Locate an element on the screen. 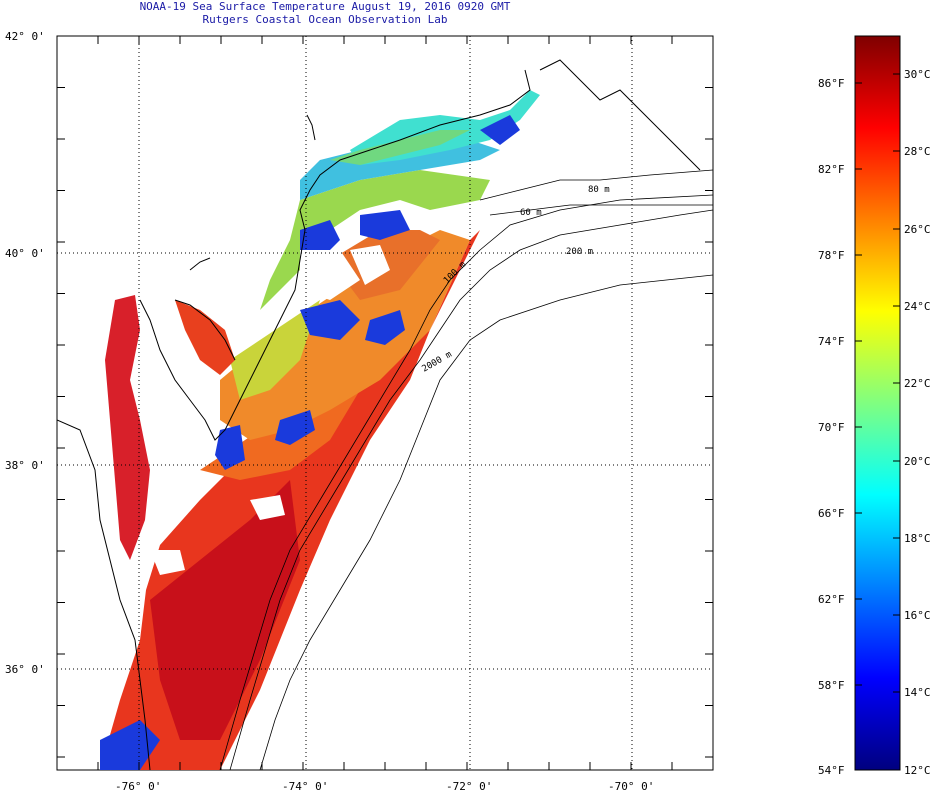 Image resolution: width=936 pixels, height=800 pixels. cb-c-12: 12°C is located at coordinates (917, 770).